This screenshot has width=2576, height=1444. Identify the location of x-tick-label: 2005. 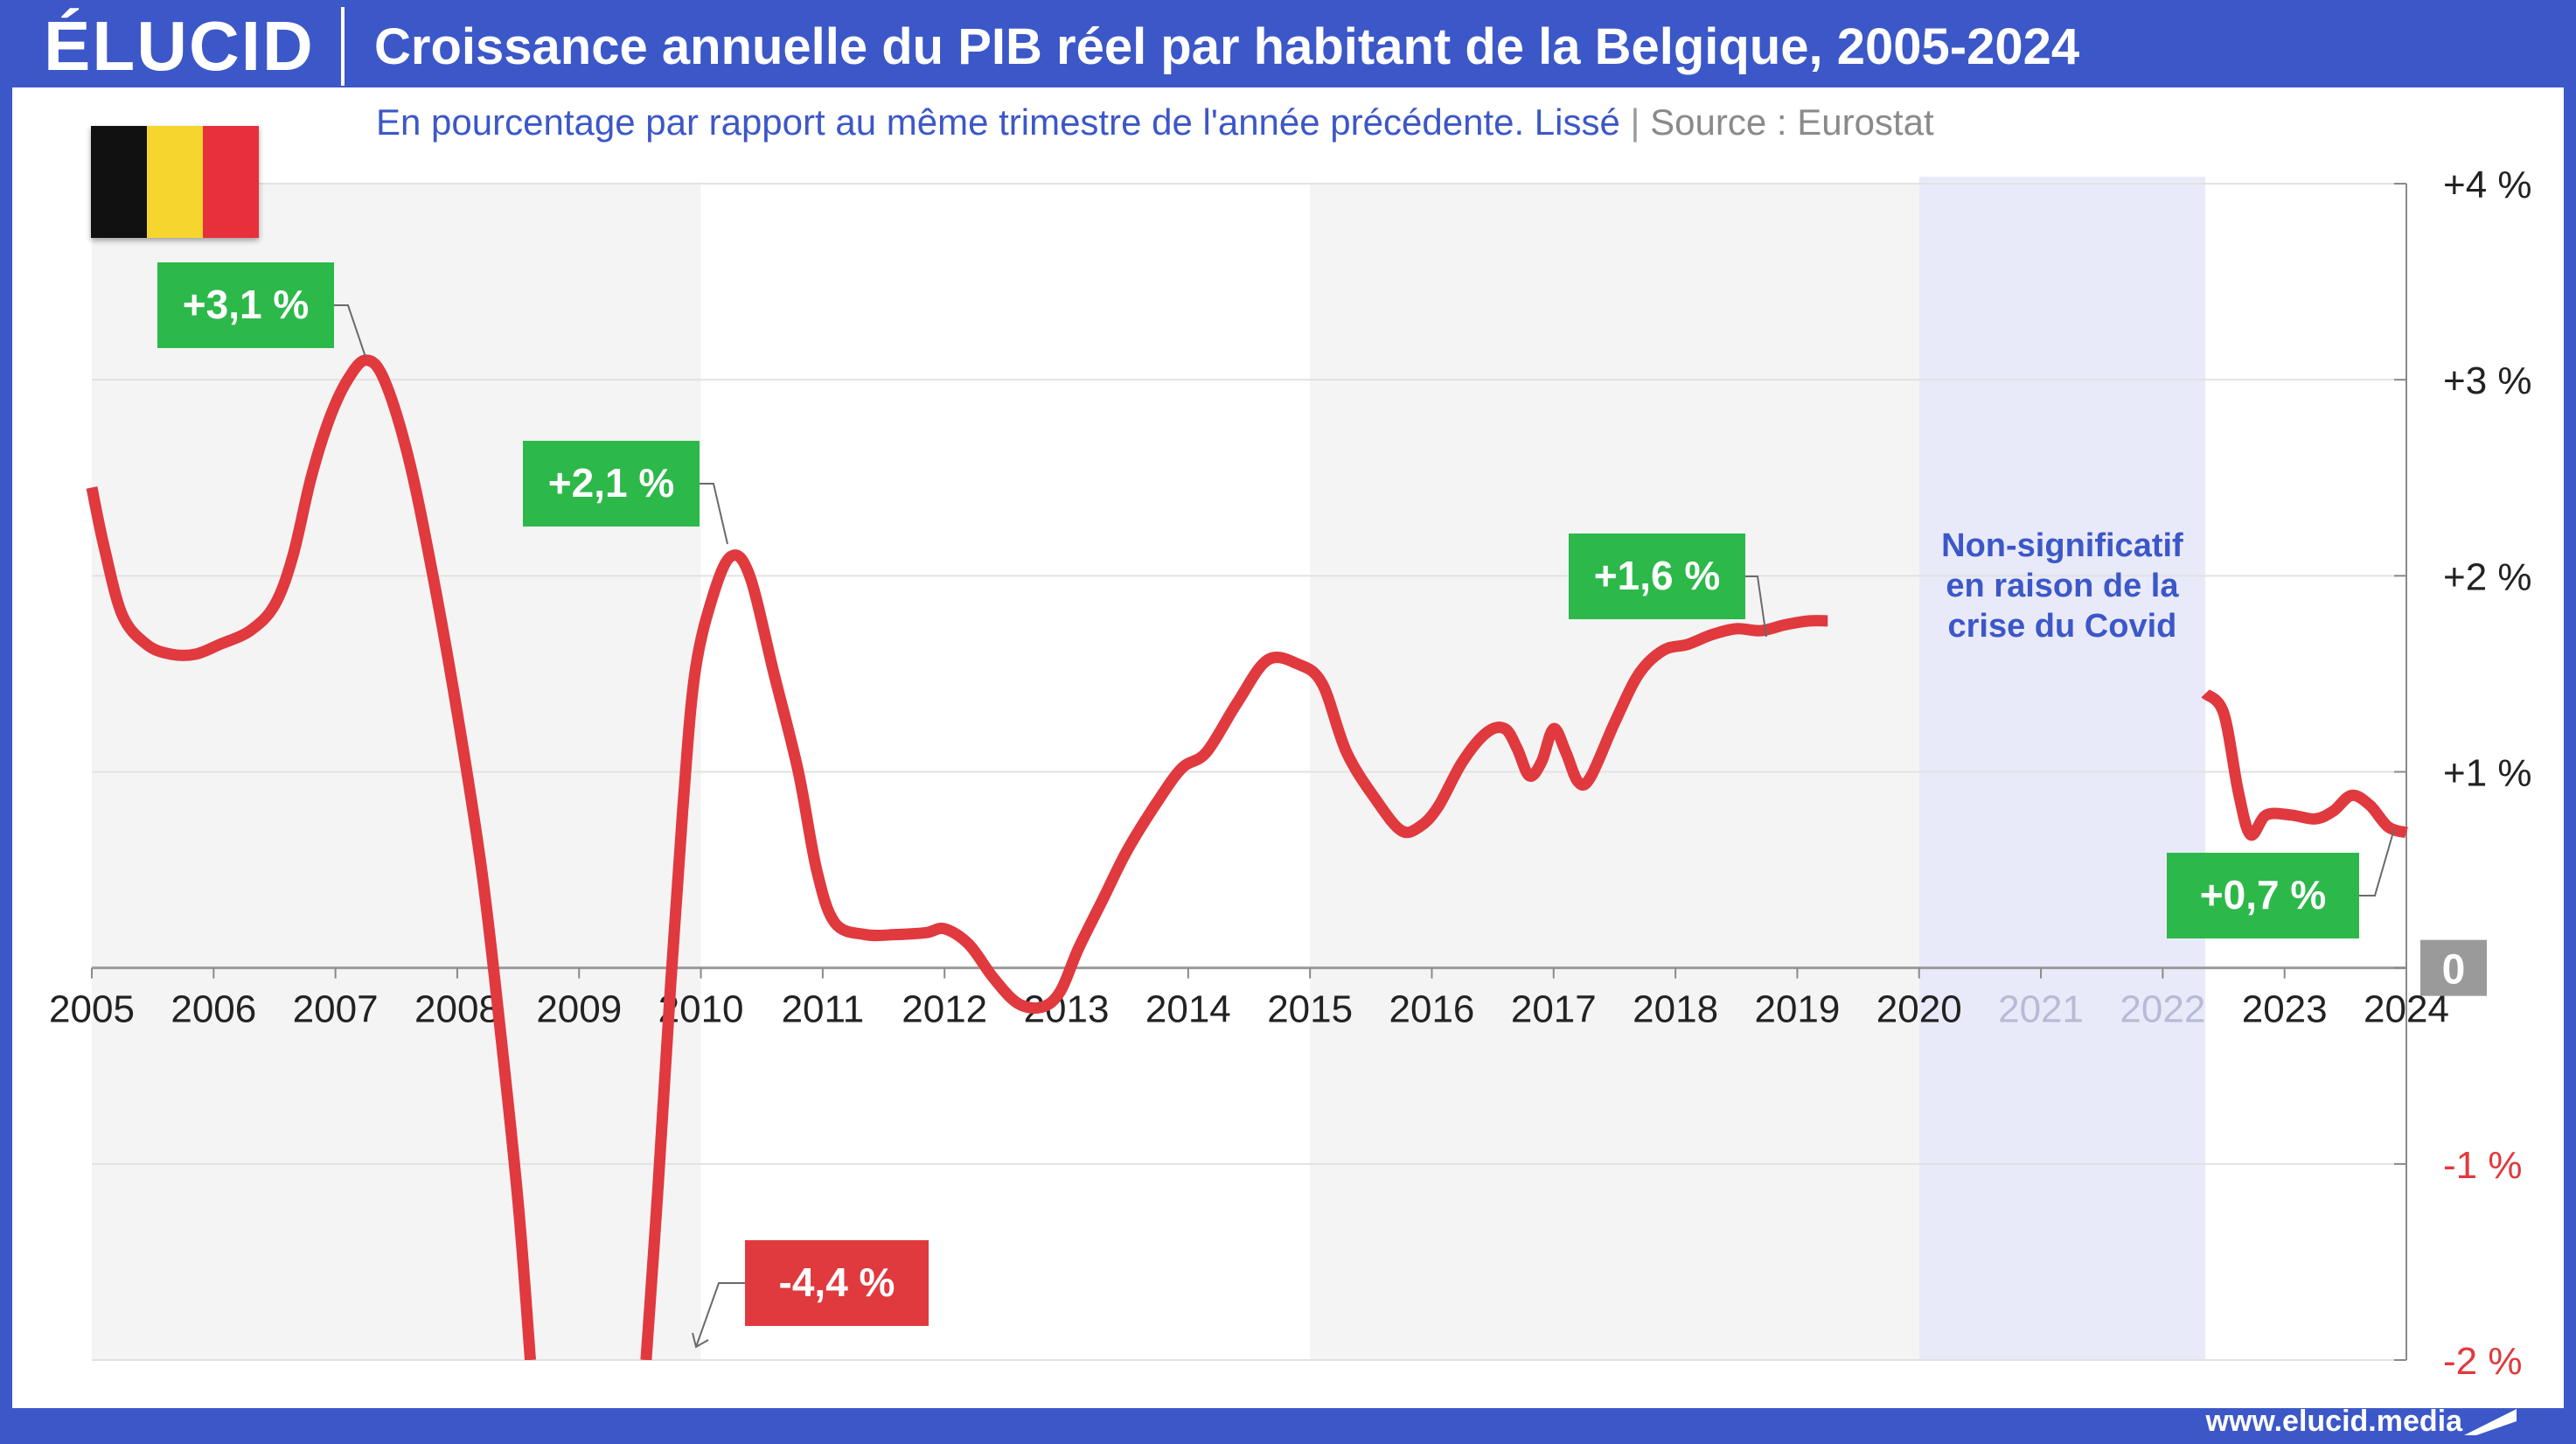
(92, 1009).